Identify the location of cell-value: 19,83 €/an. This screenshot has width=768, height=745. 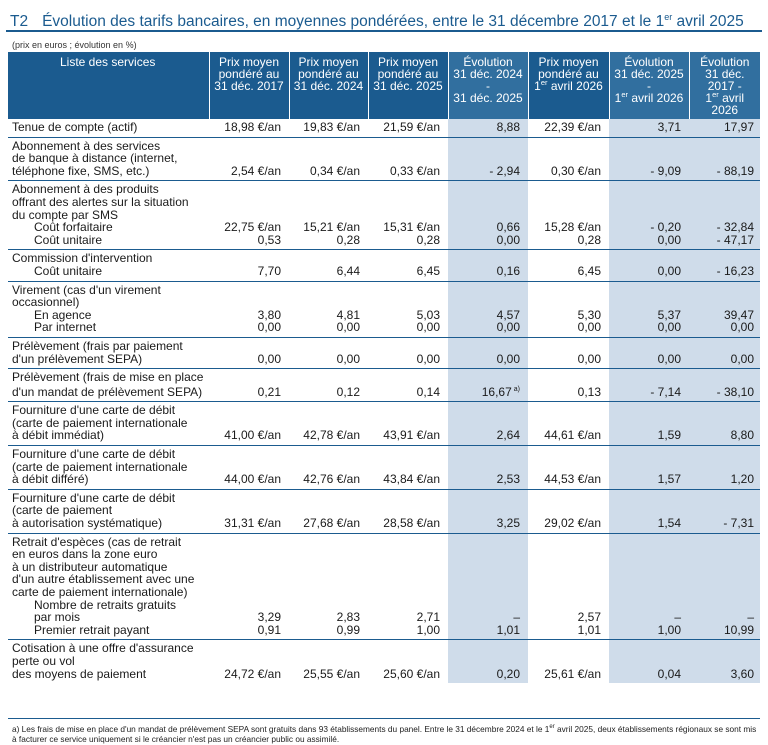
(331, 127).